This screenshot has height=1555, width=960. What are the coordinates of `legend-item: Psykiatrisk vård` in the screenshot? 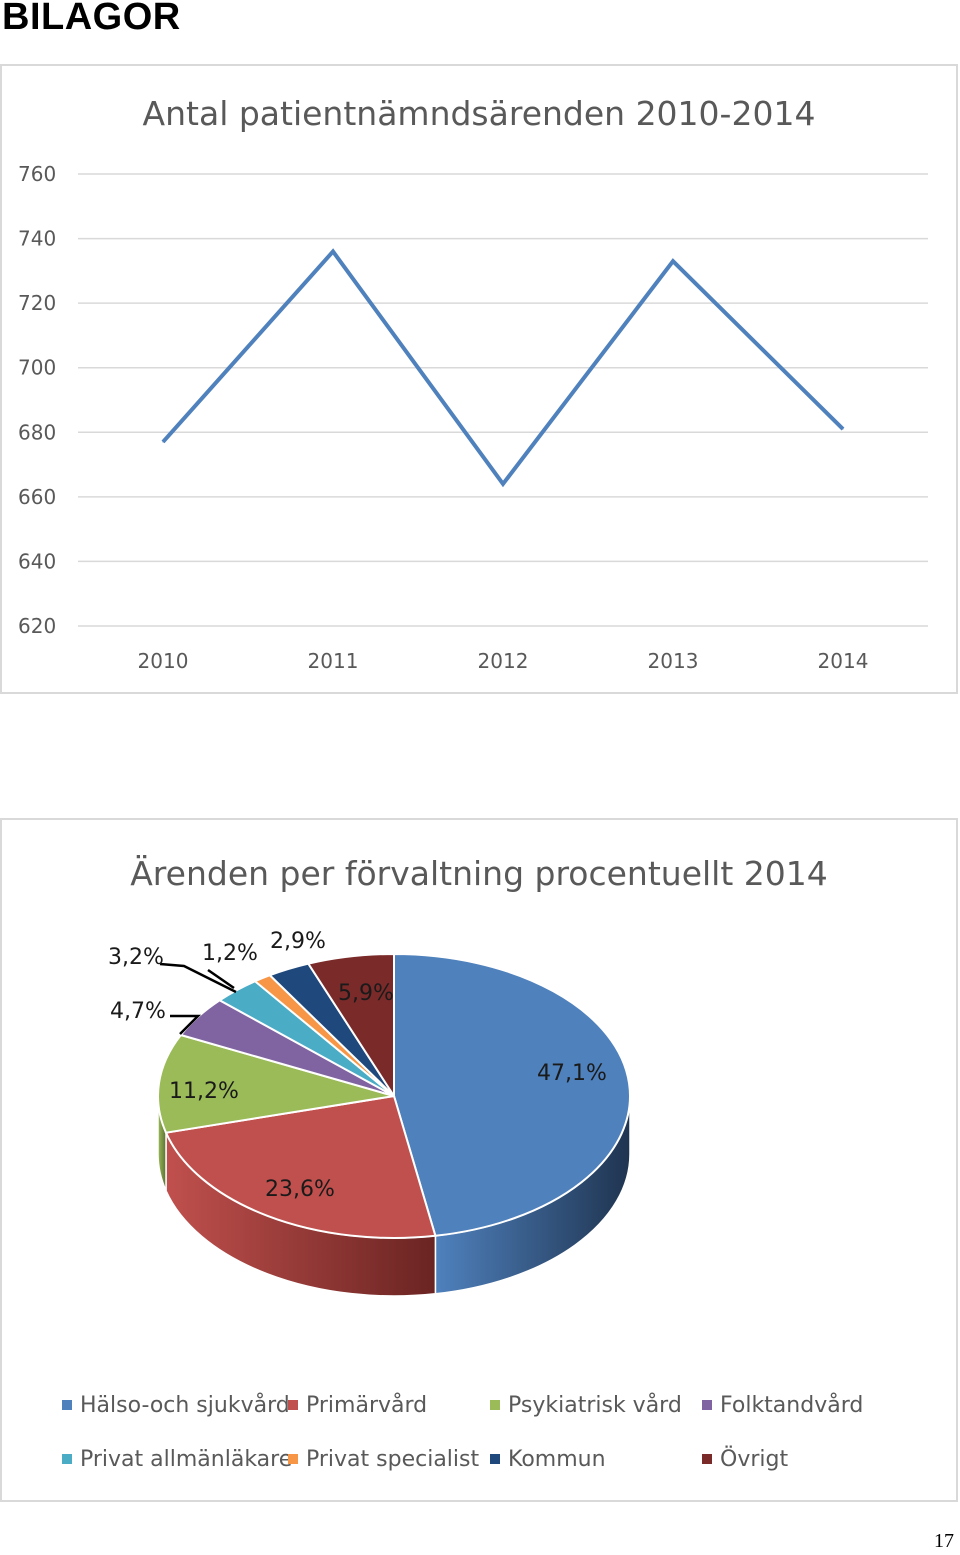 It's located at (586, 1405).